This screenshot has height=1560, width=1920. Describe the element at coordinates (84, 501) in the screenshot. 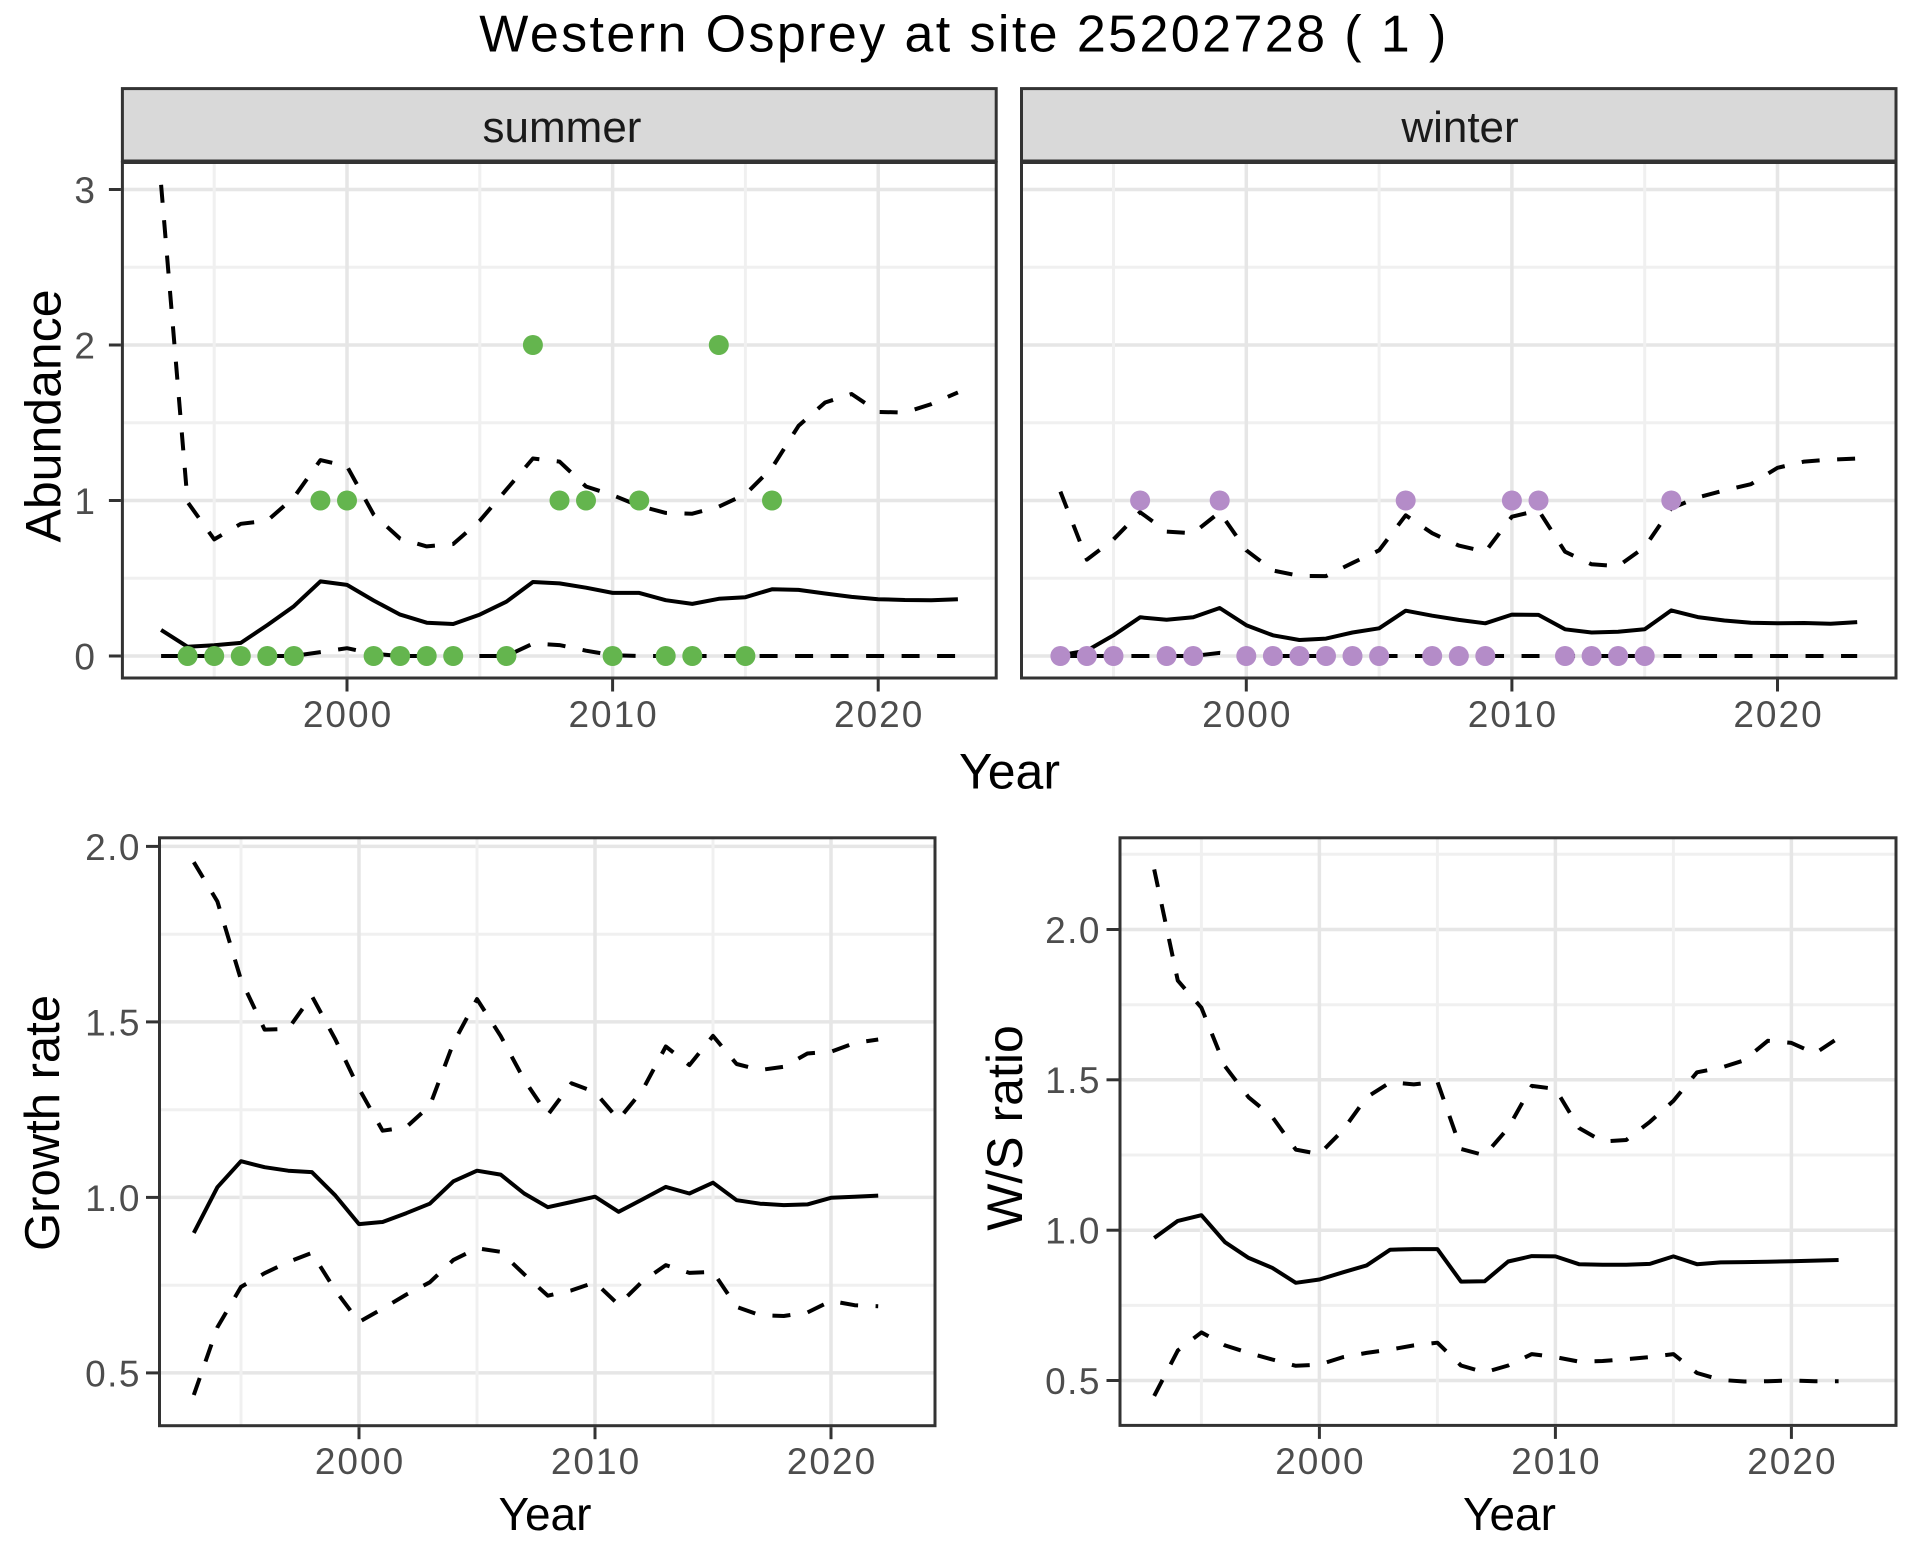

I see `svg-text: 1` at that location.